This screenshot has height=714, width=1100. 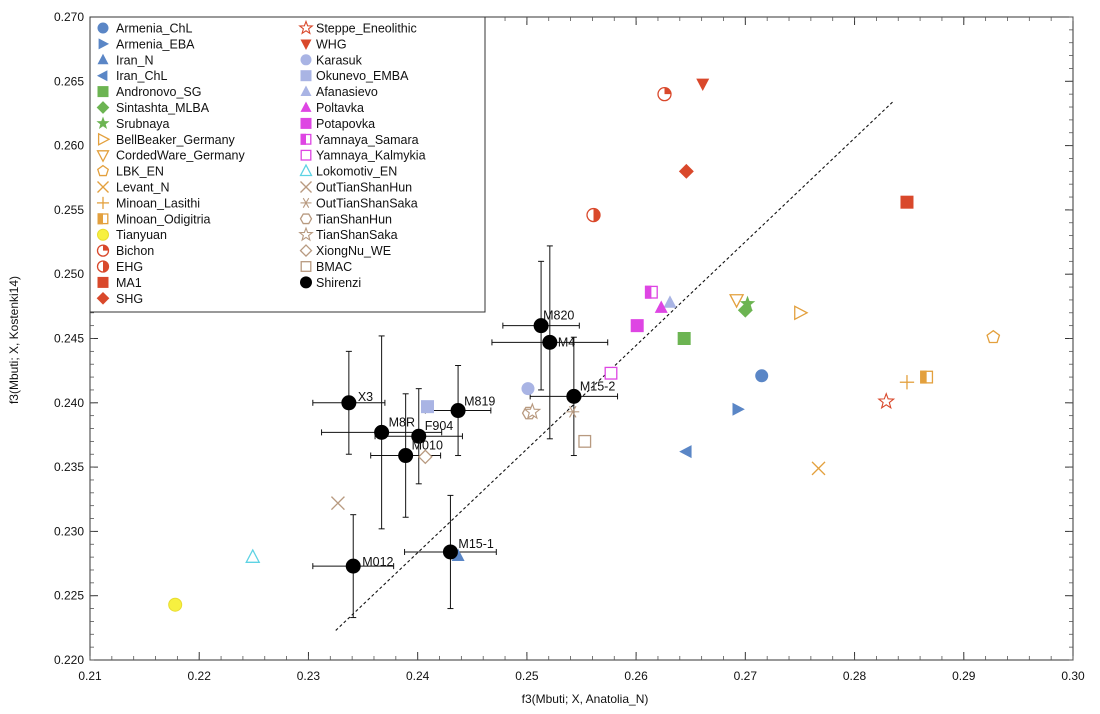 I want to click on point-whg, so click(x=703, y=85).